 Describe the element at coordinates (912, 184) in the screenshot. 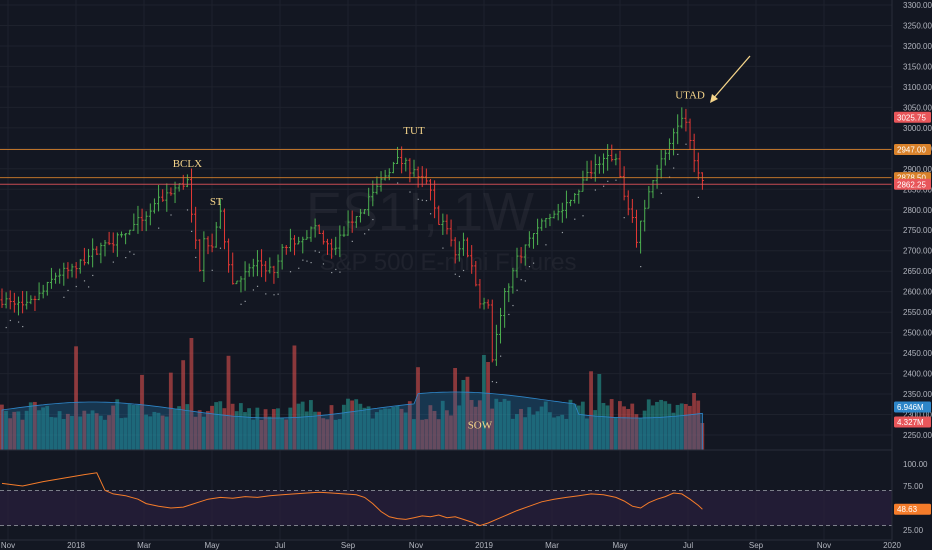

I see `level-badge: 2862.25` at that location.